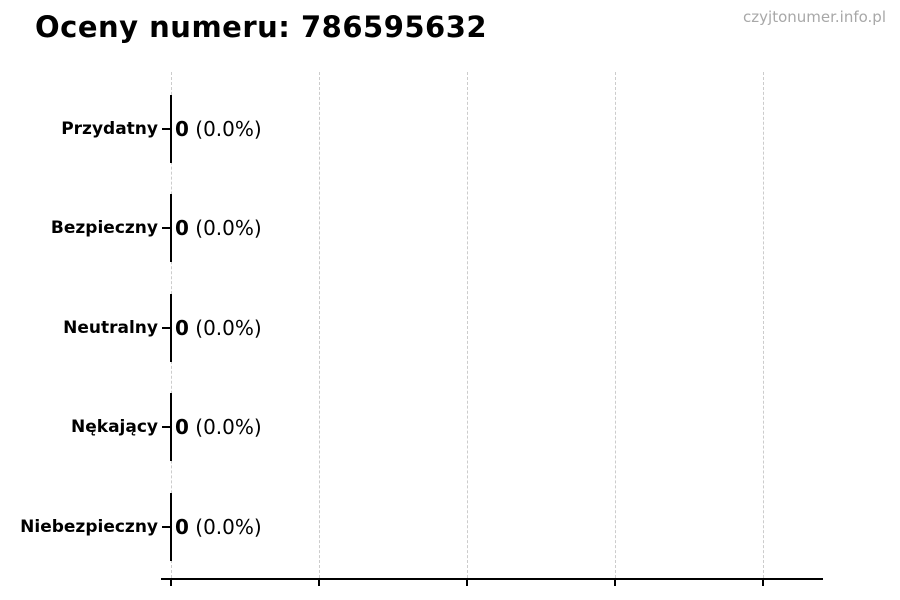 Image resolution: width=900 pixels, height=600 pixels. Describe the element at coordinates (114, 427) in the screenshot. I see `category-label: Nękający` at that location.